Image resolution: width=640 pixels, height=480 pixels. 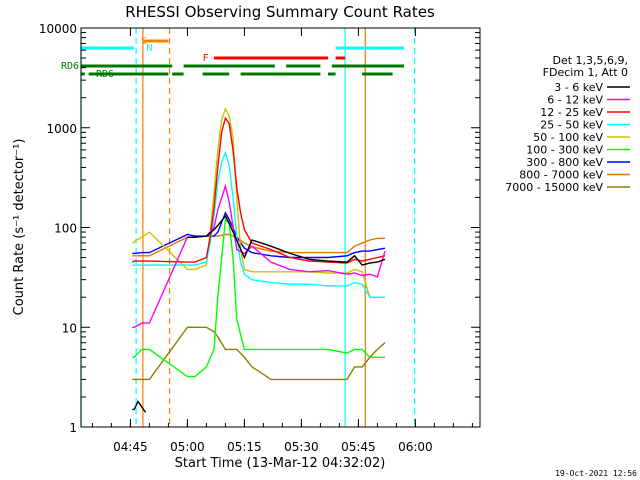 What do you see at coordinates (61, 129) in the screenshot?
I see `y-tick-label: 1000` at bounding box center [61, 129].